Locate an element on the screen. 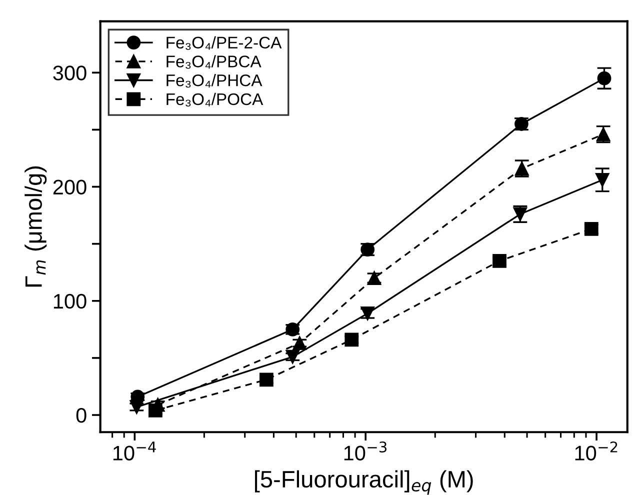 Image resolution: width=635 pixels, height=495 pixels. y-tick-label: 300 is located at coordinates (69, 73).